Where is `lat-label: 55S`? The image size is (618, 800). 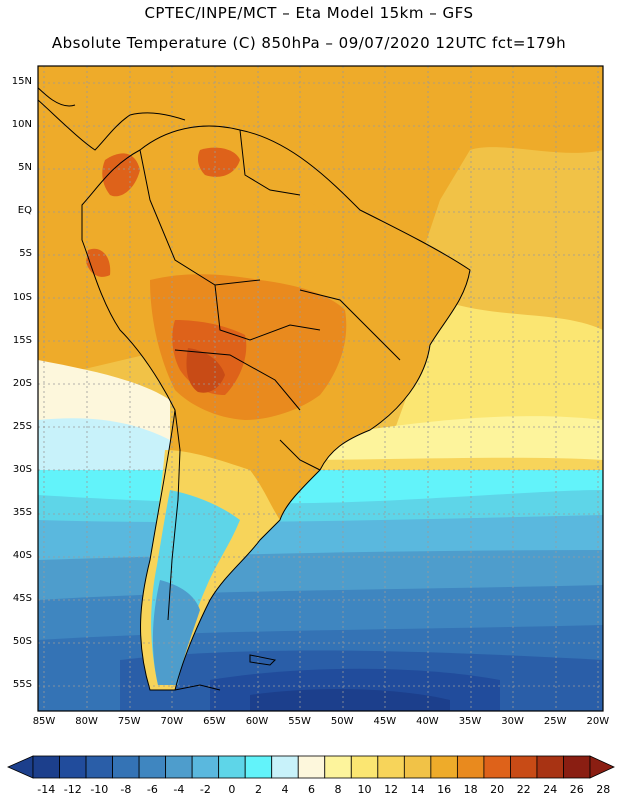
lat-label: 55S is located at coordinates (22, 685).